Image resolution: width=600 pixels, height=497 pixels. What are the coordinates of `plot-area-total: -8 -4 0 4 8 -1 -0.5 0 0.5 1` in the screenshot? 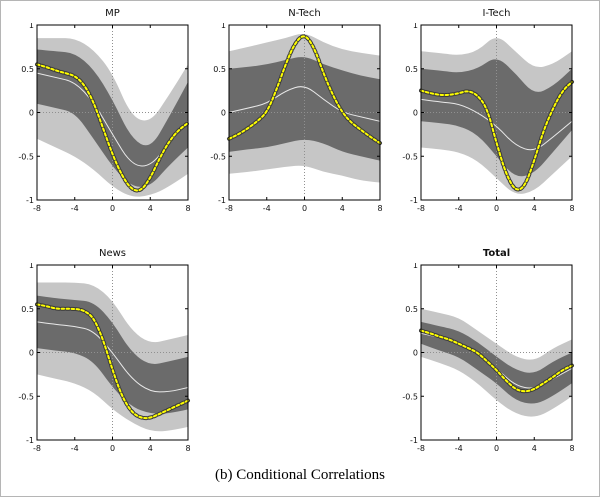 It's located at (488, 358).